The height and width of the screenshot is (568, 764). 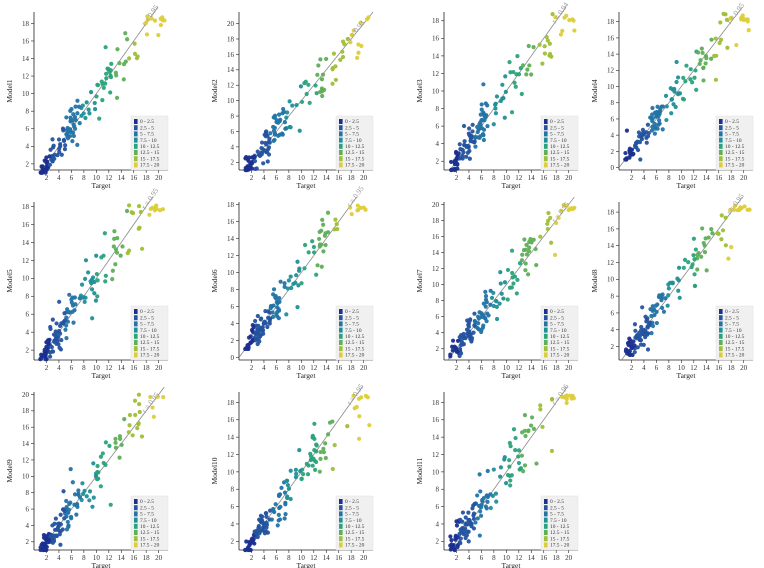 I want to click on y-tick-label: 20, so click(x=231, y=24).